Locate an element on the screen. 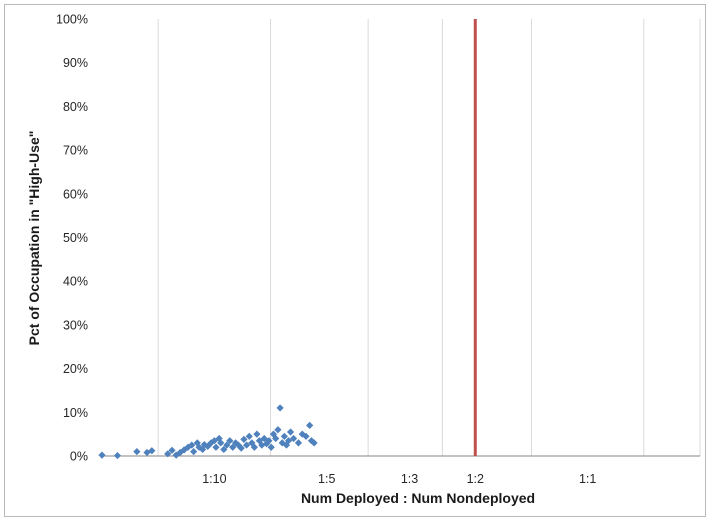 This screenshot has width=711, height=522. data-points is located at coordinates (208, 432).